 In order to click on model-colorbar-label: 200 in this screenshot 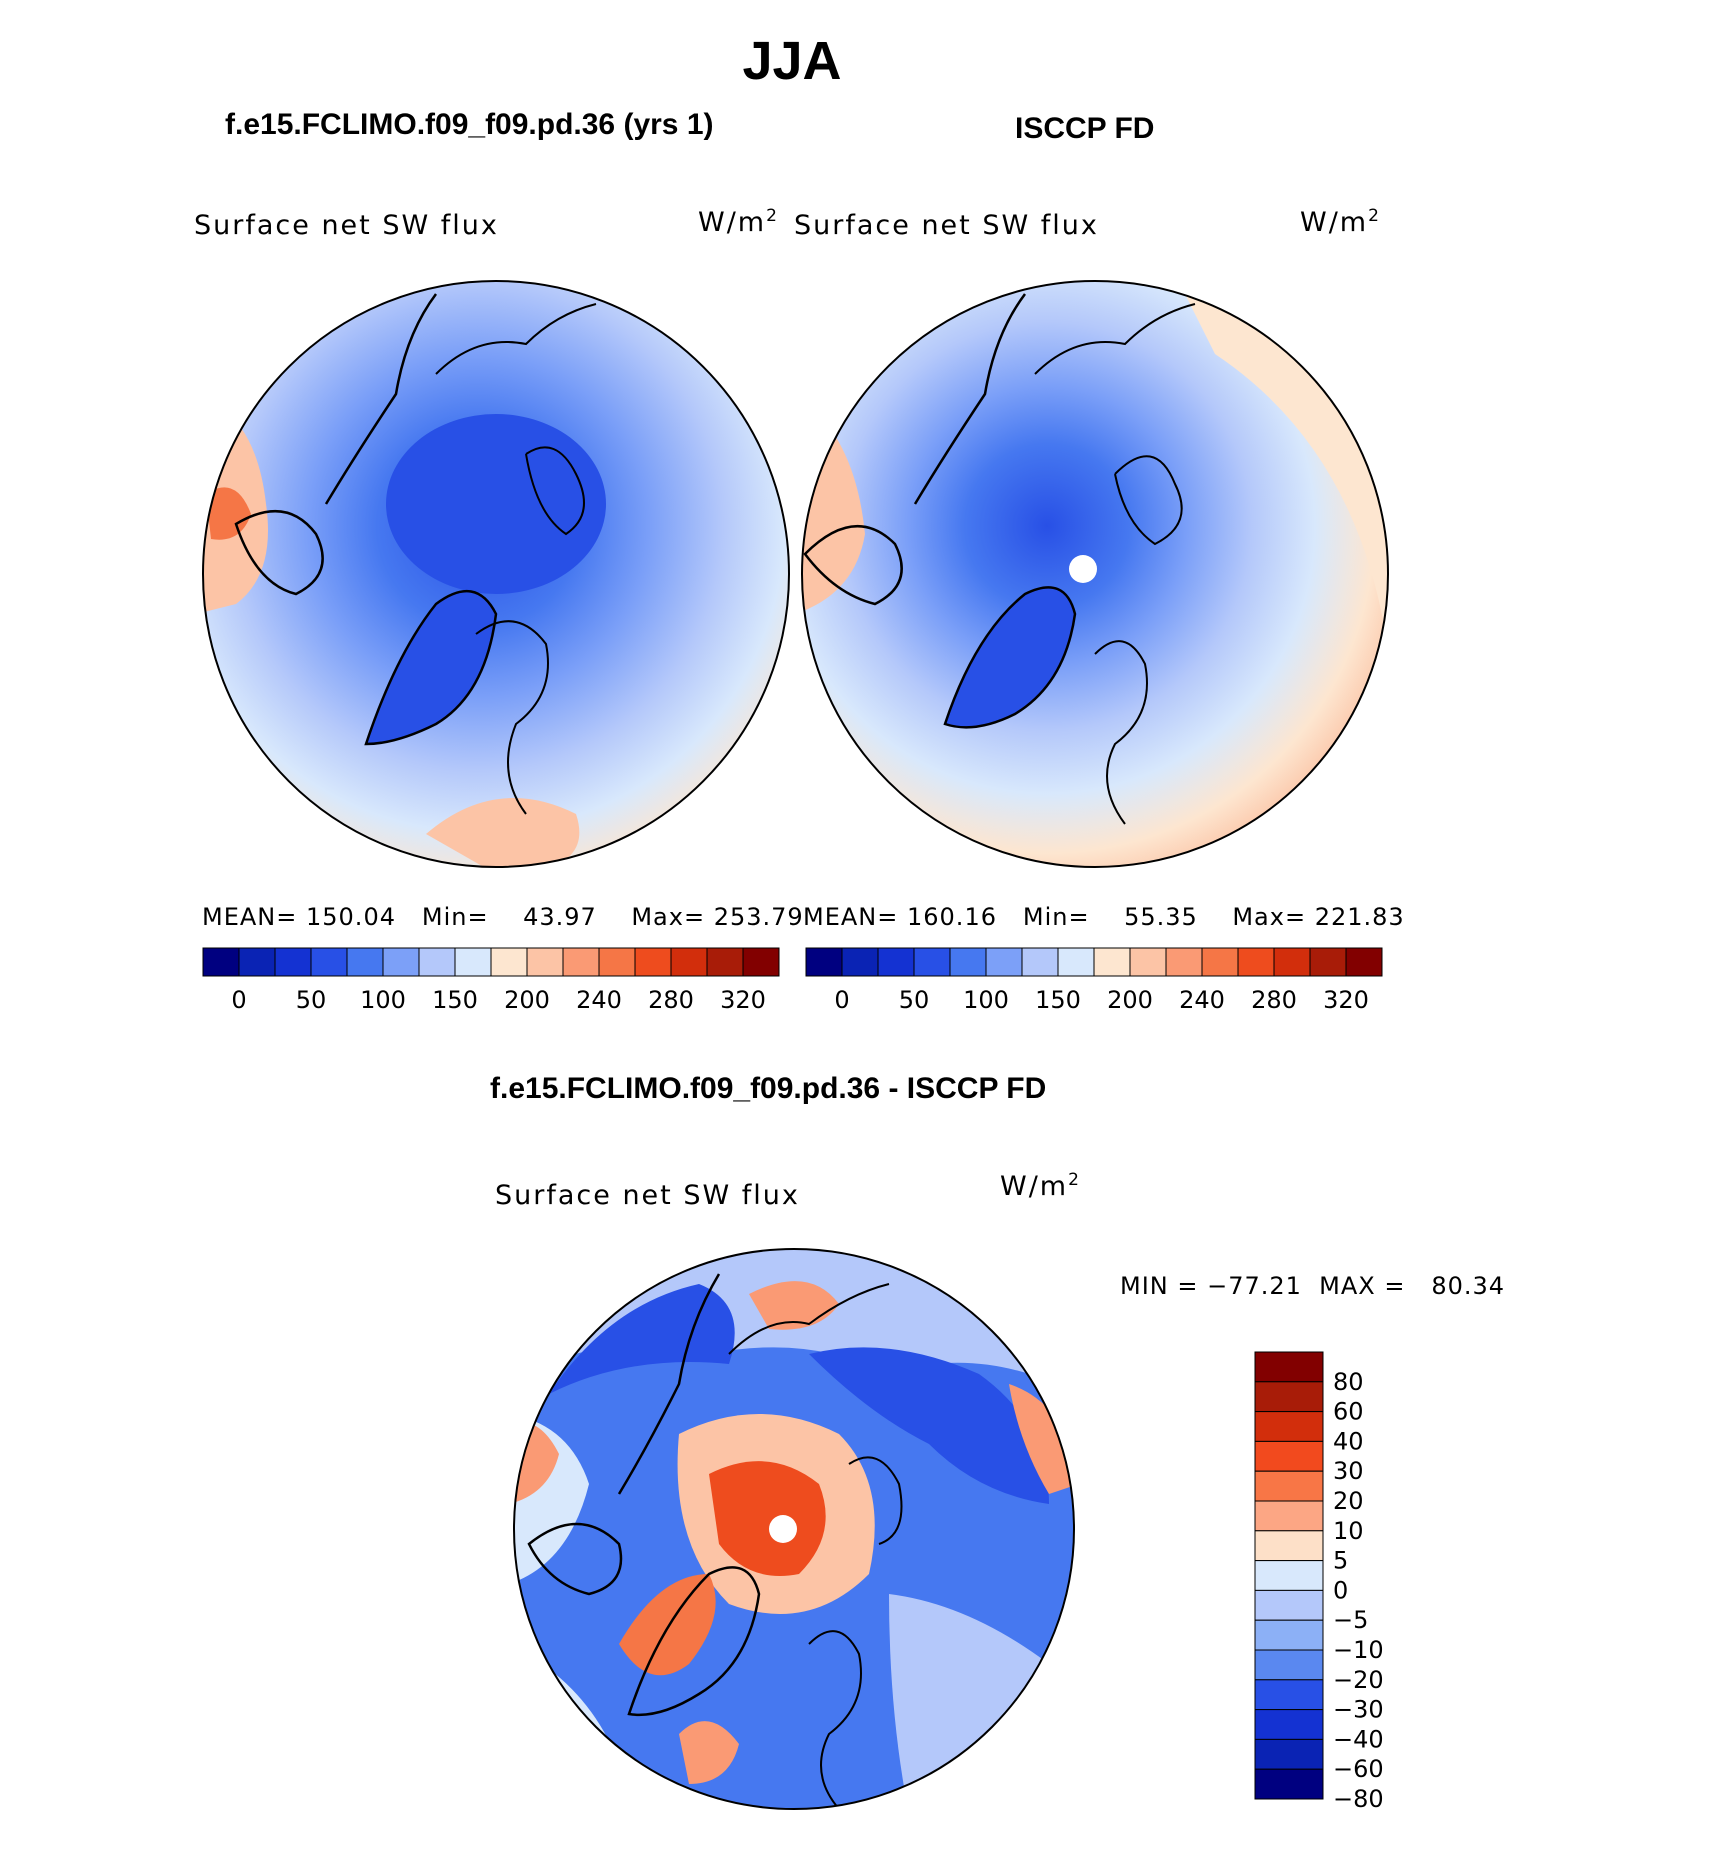, I will do `click(527, 1000)`.